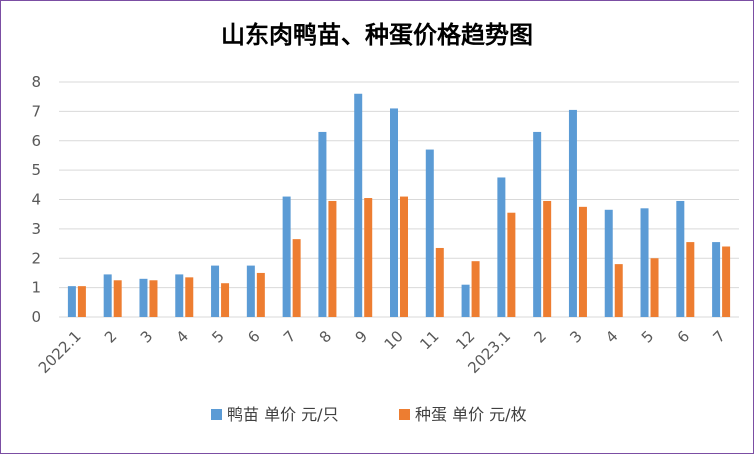  Describe the element at coordinates (36, 229) in the screenshot. I see `y-tick-label: 3` at that location.